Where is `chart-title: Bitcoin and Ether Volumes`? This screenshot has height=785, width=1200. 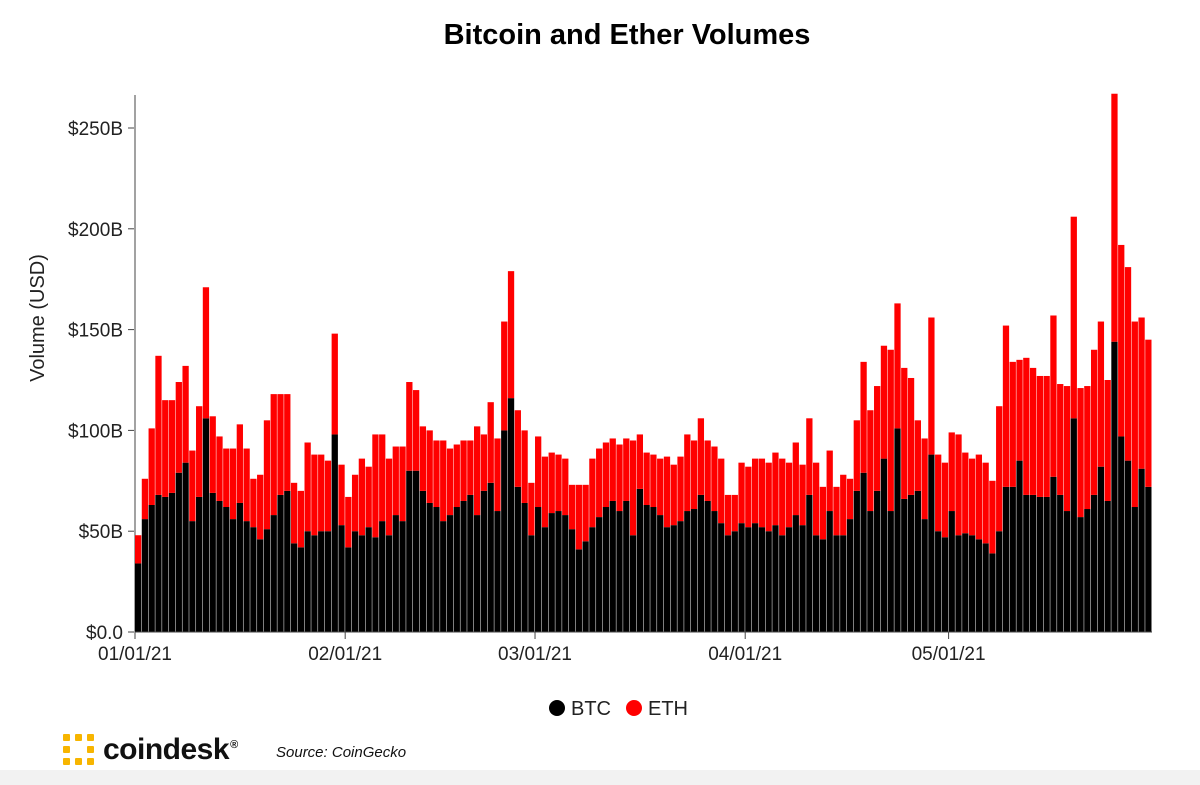 chart-title: Bitcoin and Ether Volumes is located at coordinates (627, 35).